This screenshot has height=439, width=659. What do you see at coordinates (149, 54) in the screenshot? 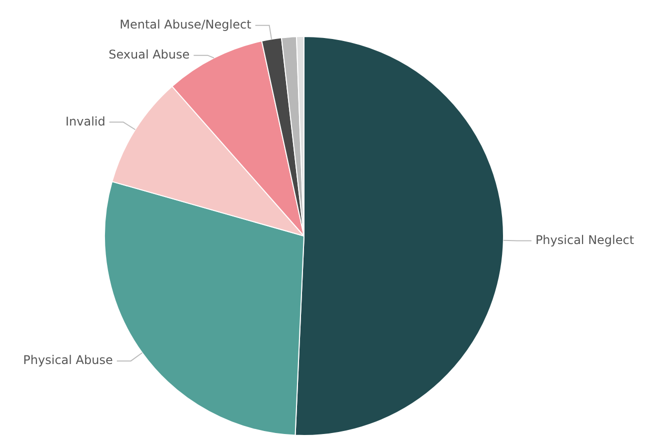
I see `slice-label: Sexual Abuse` at bounding box center [149, 54].